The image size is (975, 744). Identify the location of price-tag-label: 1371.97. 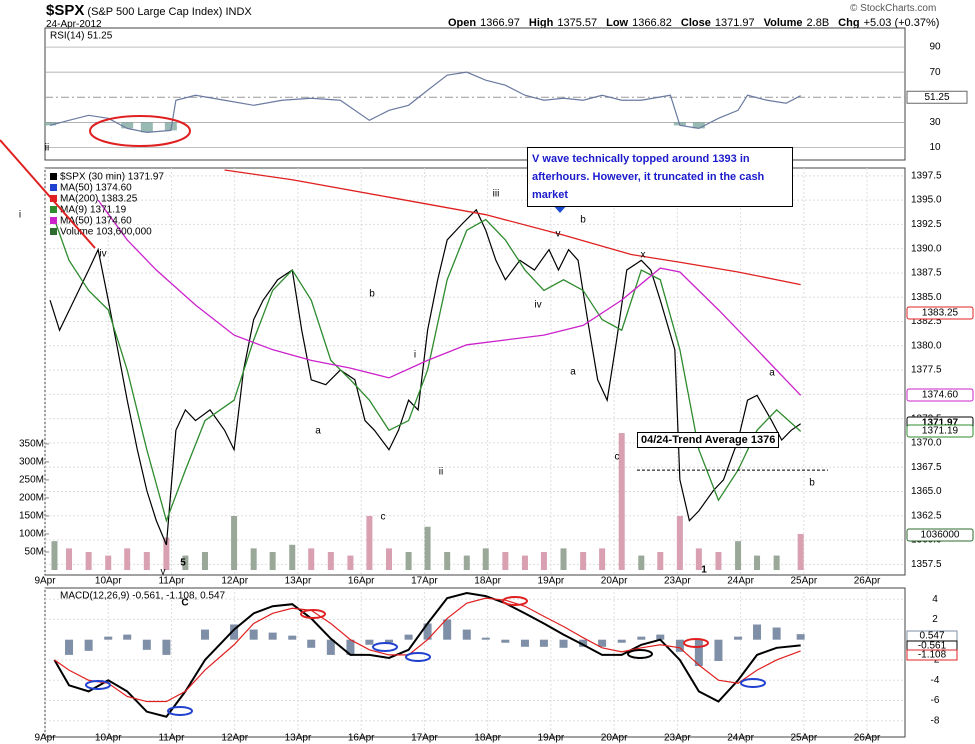
(940, 423).